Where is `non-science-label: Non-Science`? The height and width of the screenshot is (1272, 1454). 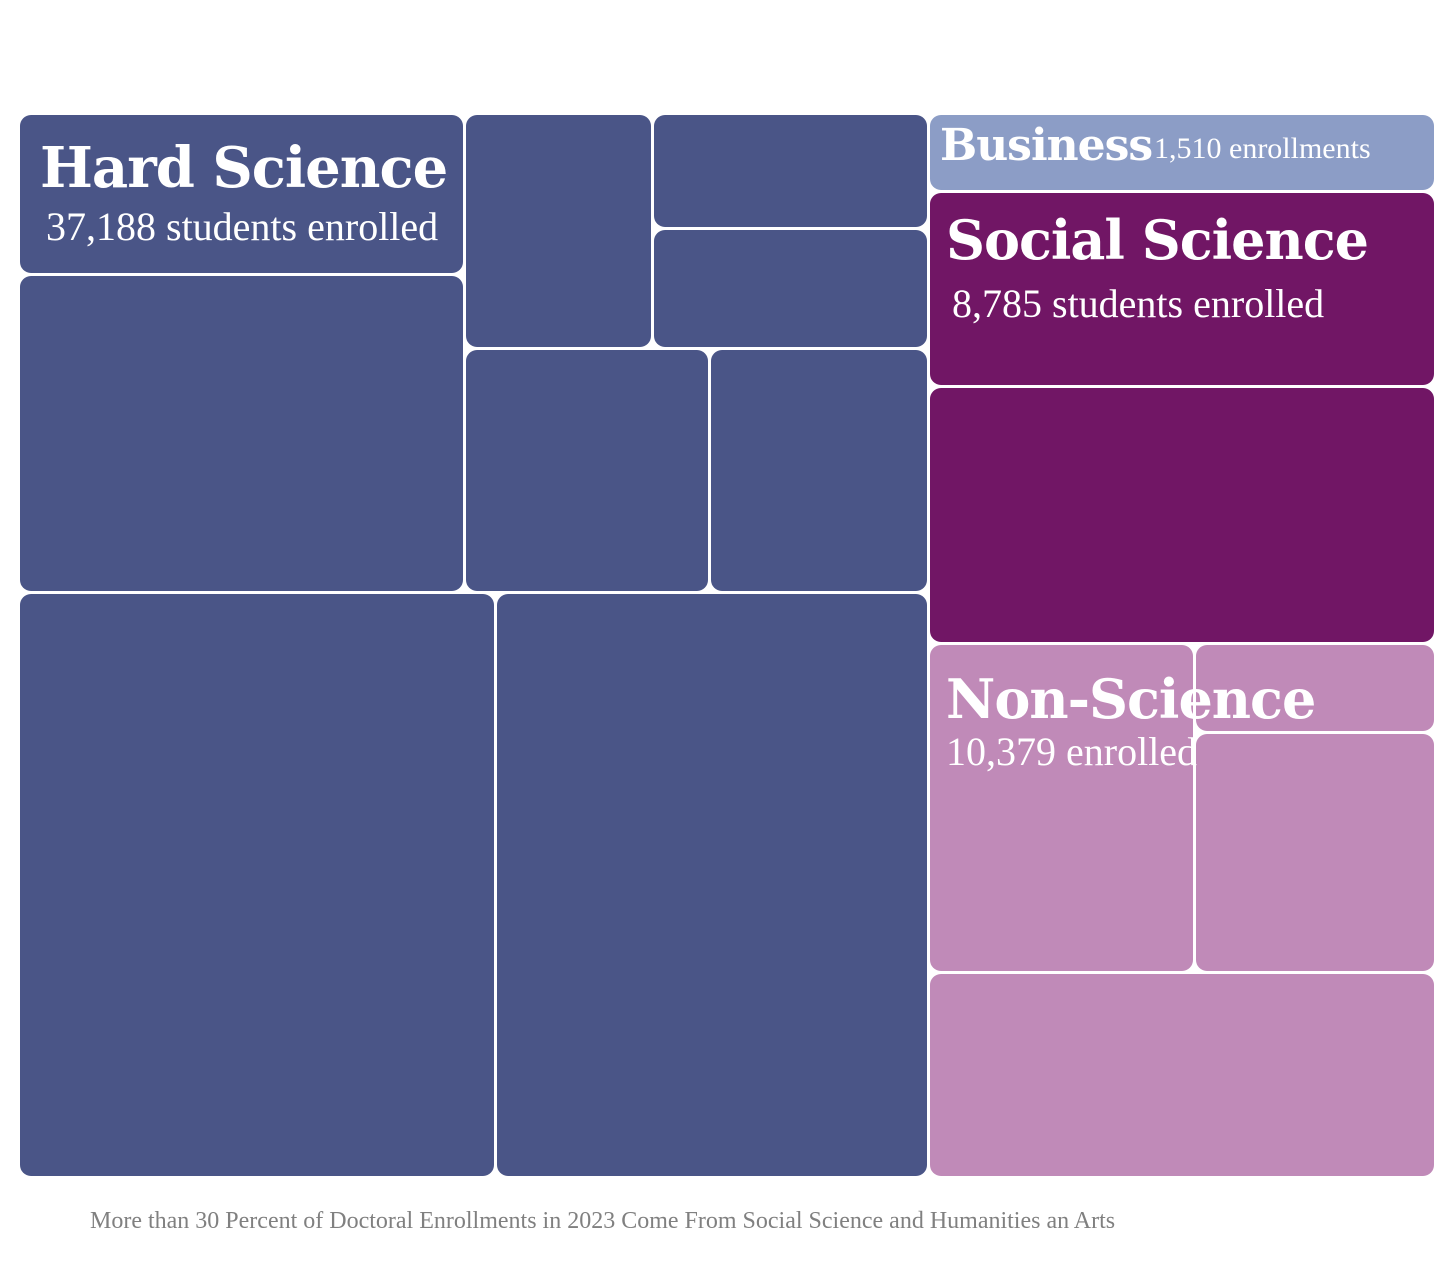 non-science-label: Non-Science is located at coordinates (1131, 699).